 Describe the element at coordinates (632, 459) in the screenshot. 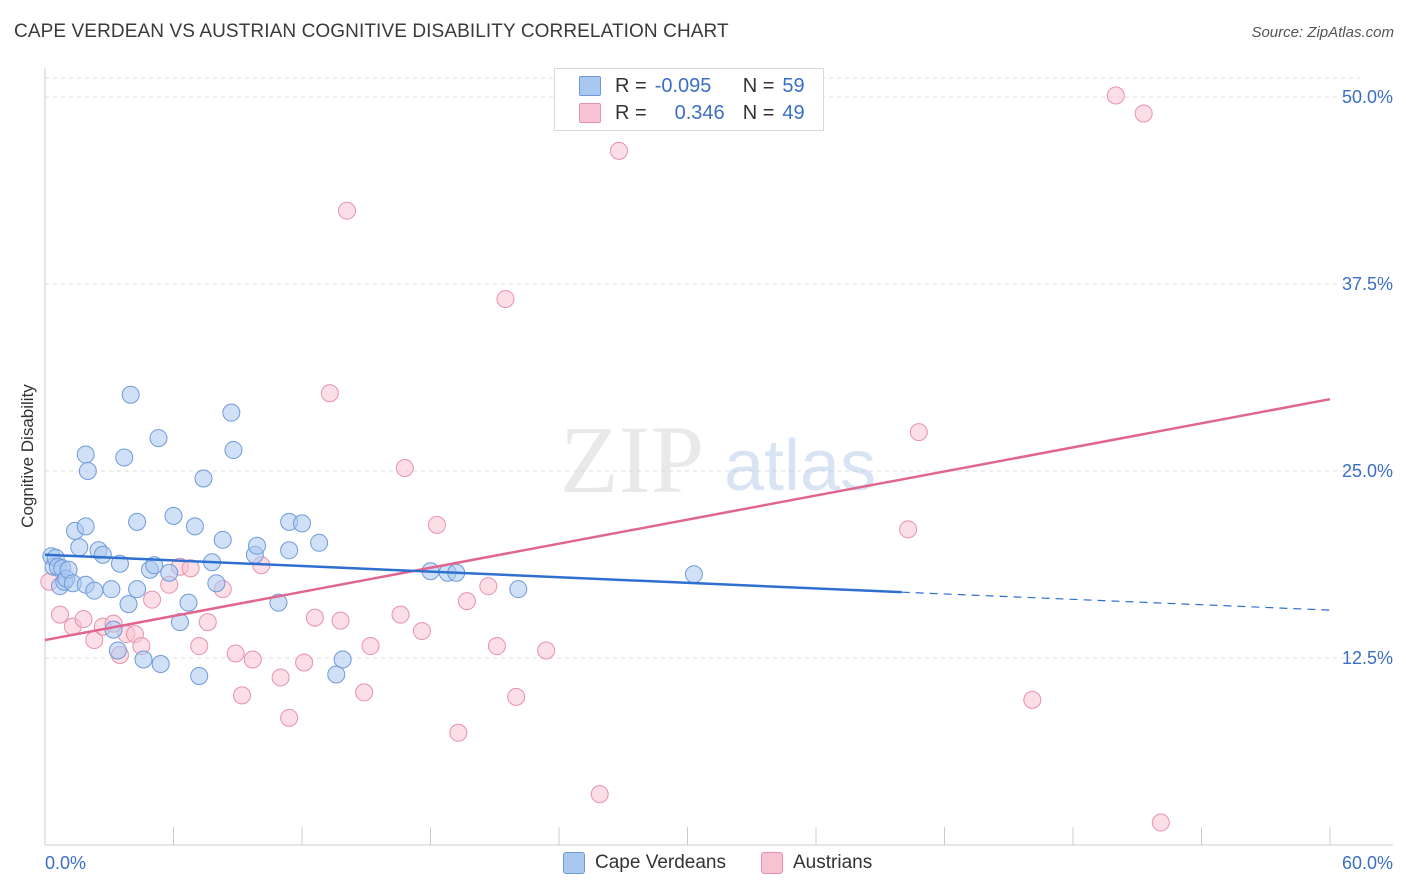

I see `watermark-zip: ZIP` at that location.